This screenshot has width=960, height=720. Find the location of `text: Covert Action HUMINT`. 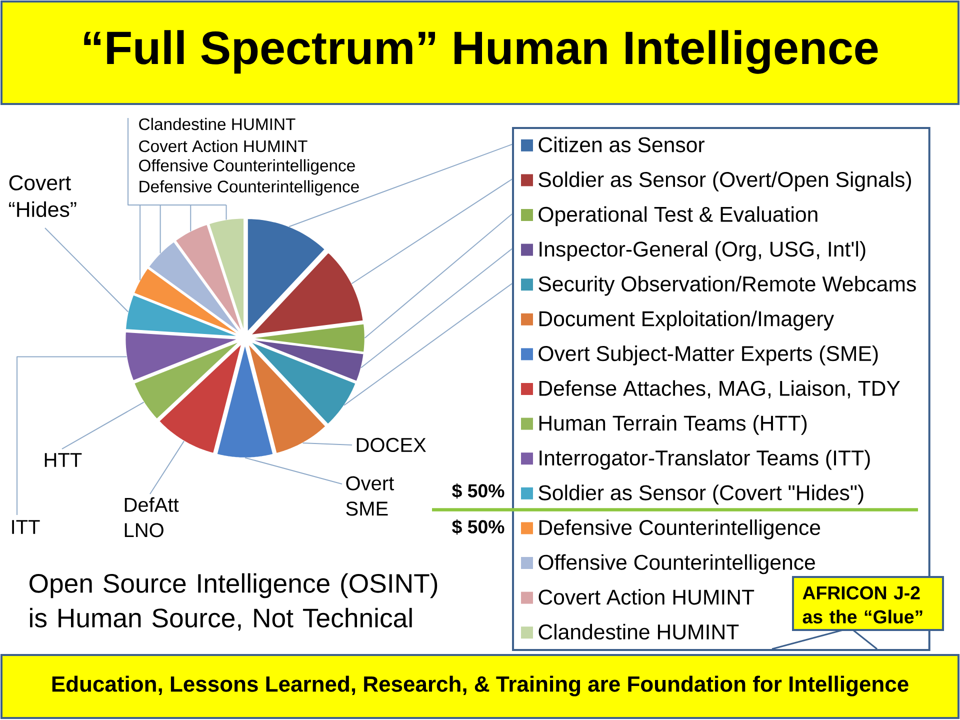

text: Covert Action HUMINT is located at coordinates (223, 146).